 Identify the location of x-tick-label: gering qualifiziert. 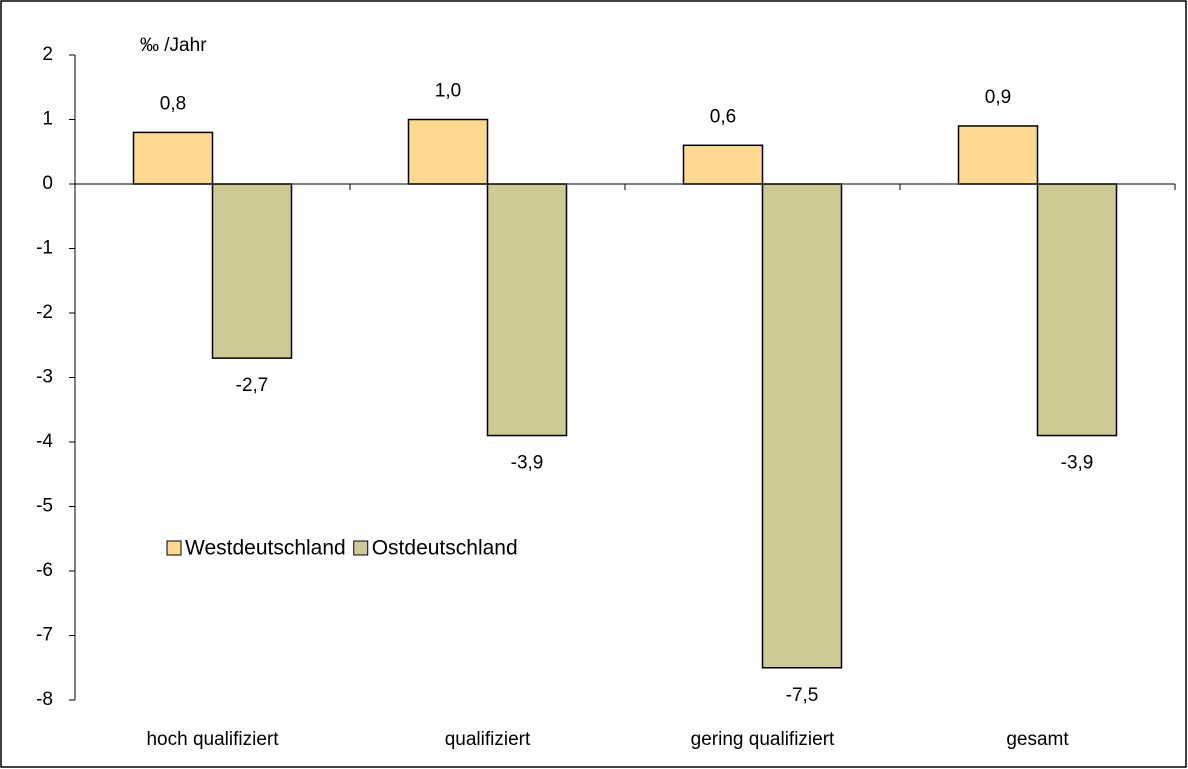
(763, 739).